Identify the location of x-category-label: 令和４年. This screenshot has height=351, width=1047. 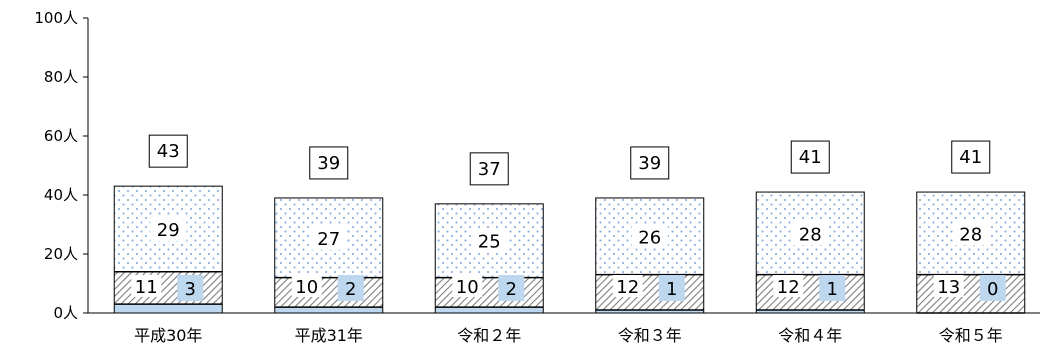
(810, 335).